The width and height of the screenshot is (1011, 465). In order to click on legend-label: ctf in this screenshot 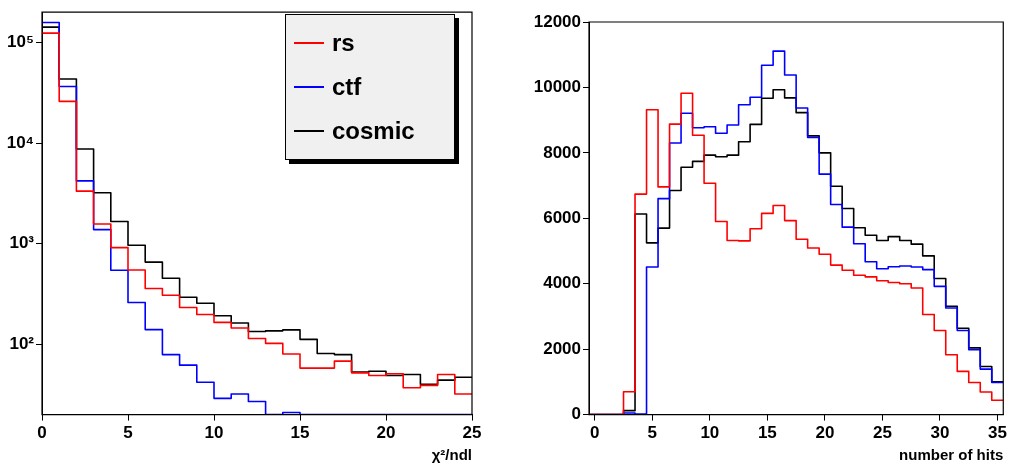, I will do `click(347, 87)`.